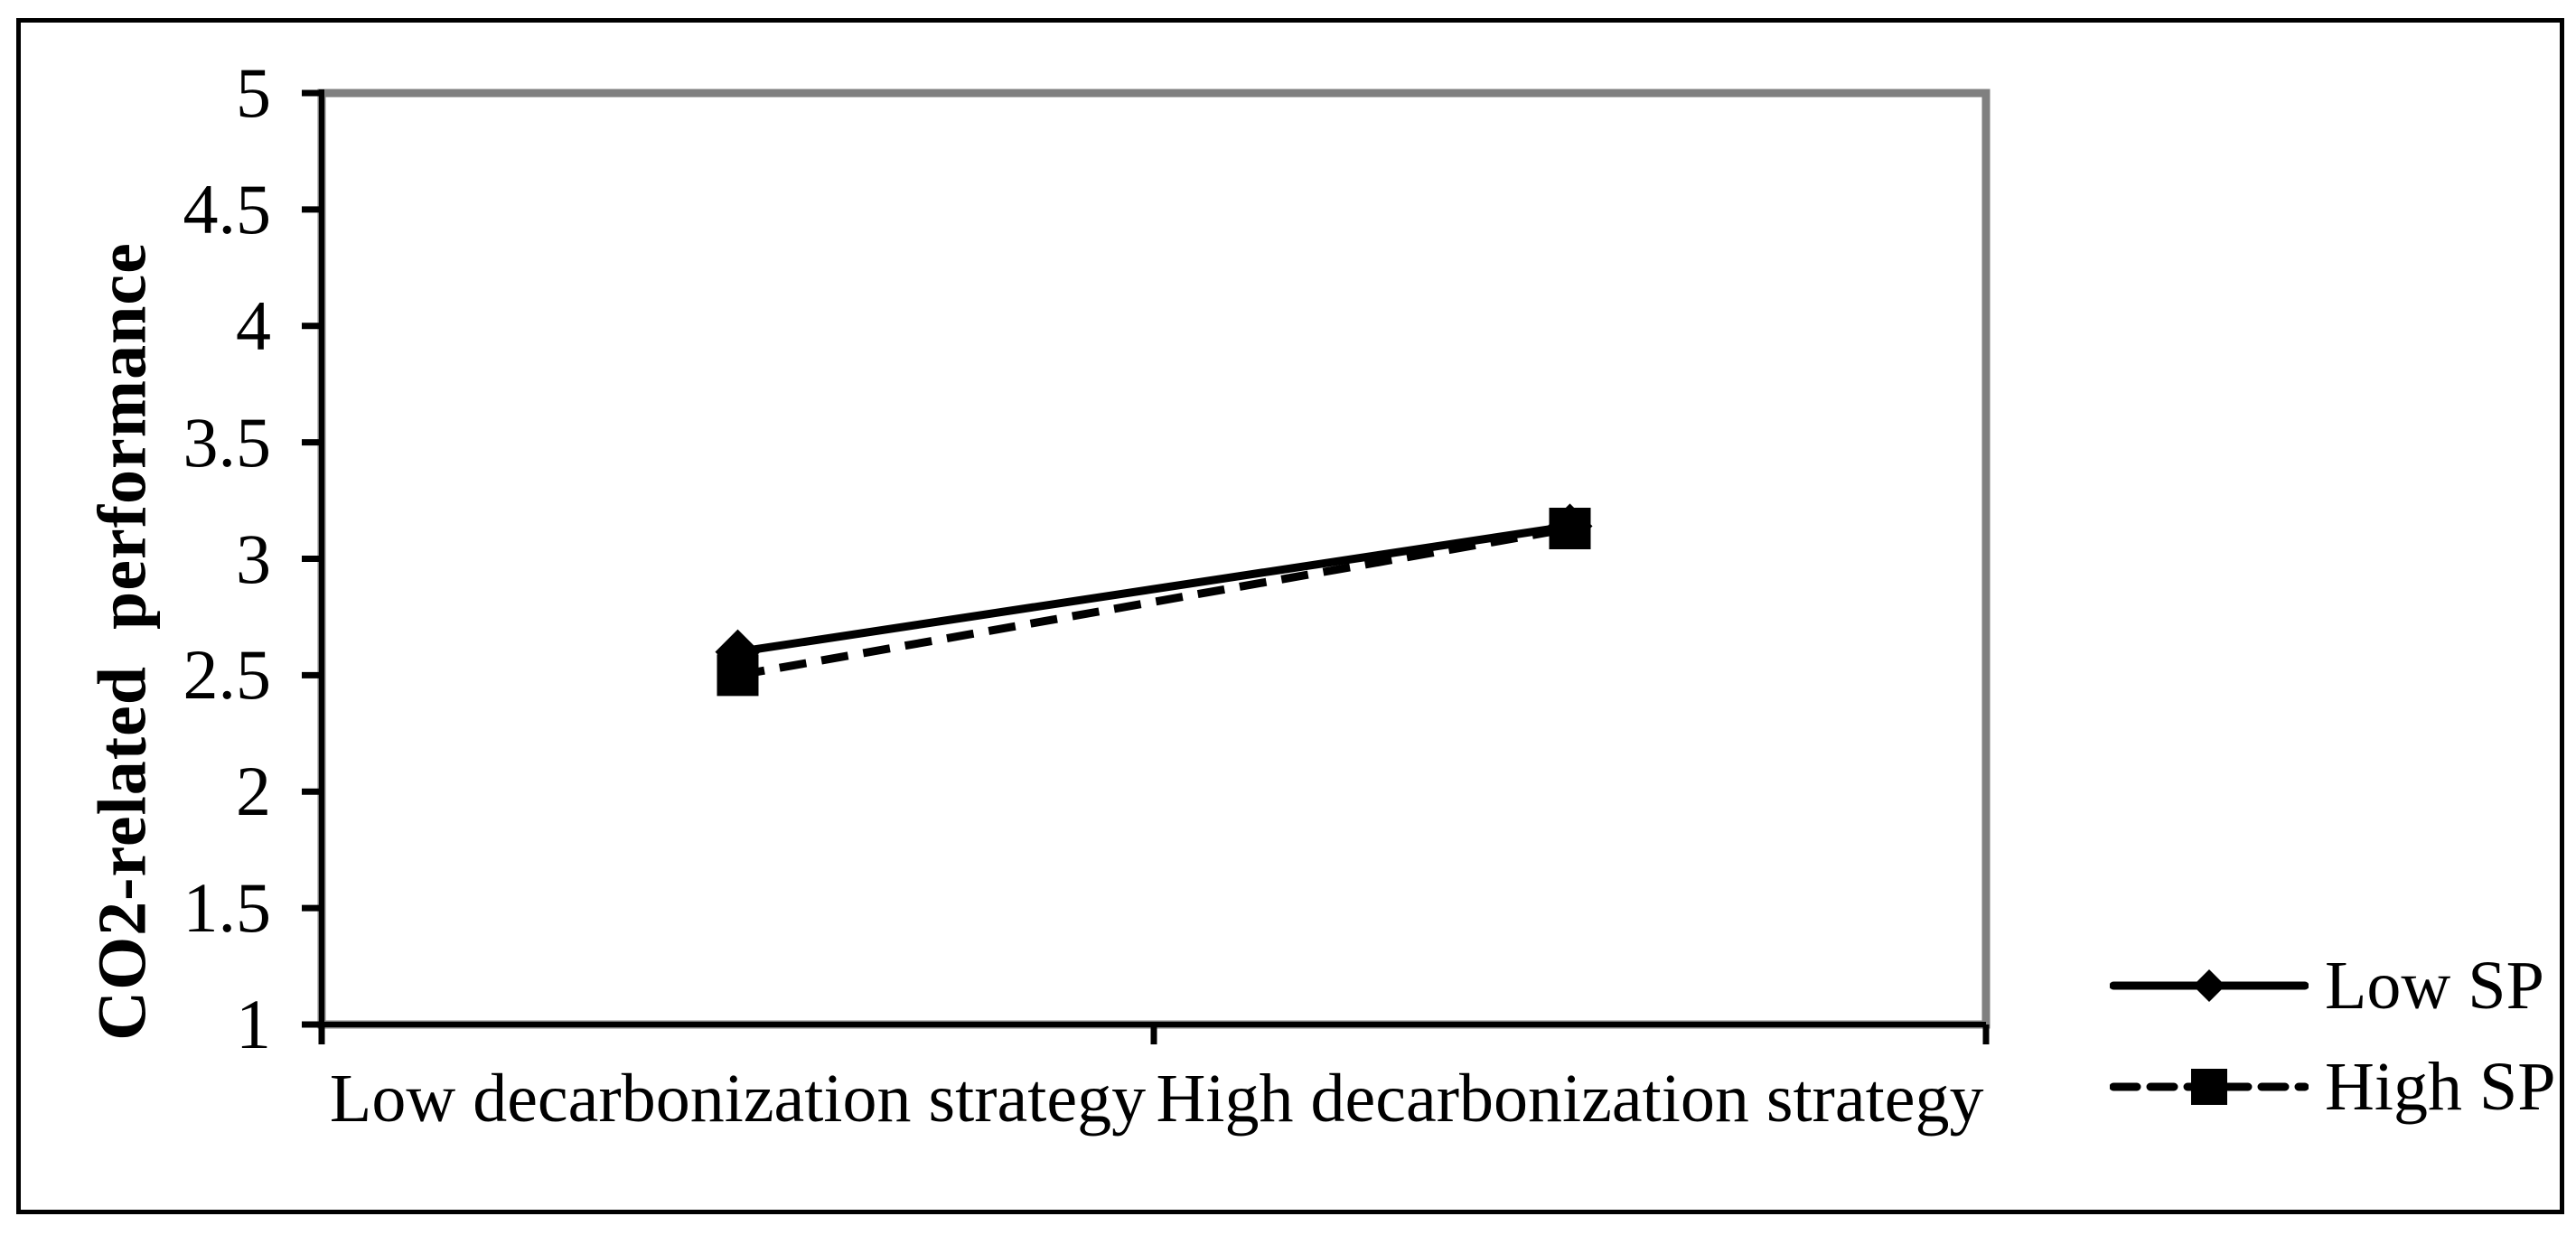  I want to click on series-low-sp, so click(1154, 589).